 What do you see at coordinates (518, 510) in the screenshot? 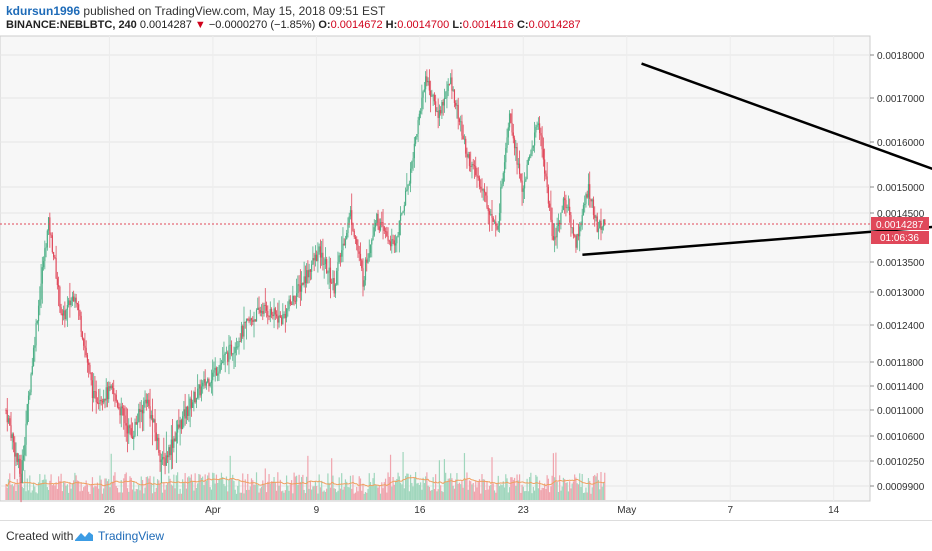
I see `time-axis: 26Apr91623May71421Jun` at bounding box center [518, 510].